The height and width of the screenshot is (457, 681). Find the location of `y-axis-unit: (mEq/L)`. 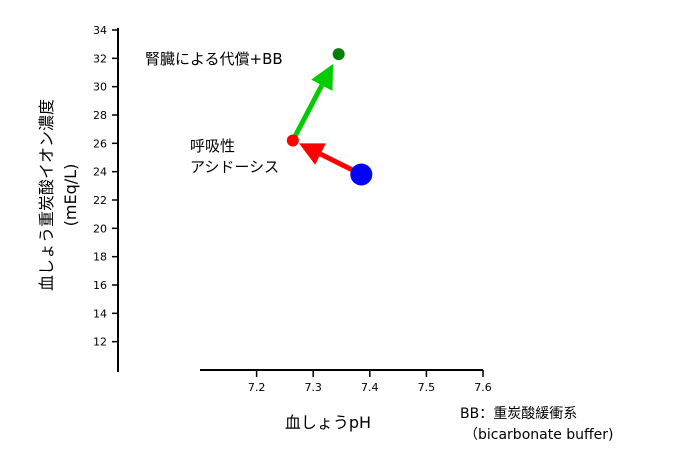

y-axis-unit: (mEq/L) is located at coordinates (70, 195).